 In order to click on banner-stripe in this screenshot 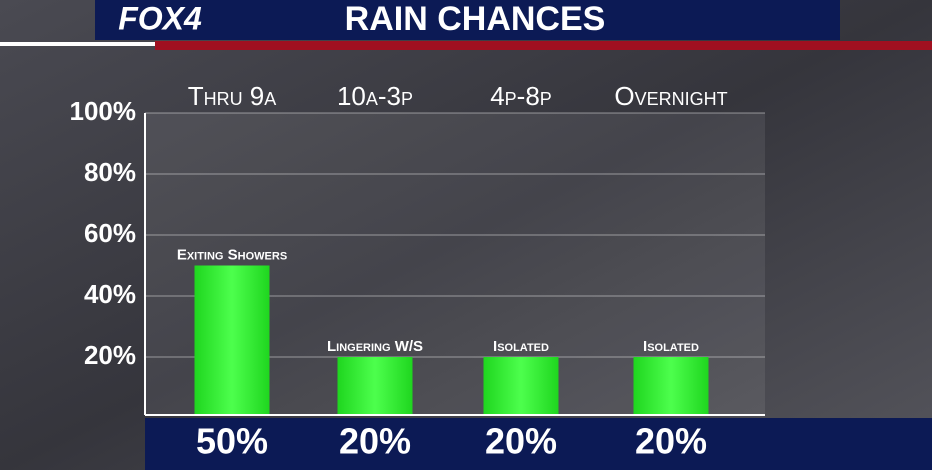, I will do `click(543, 45)`.